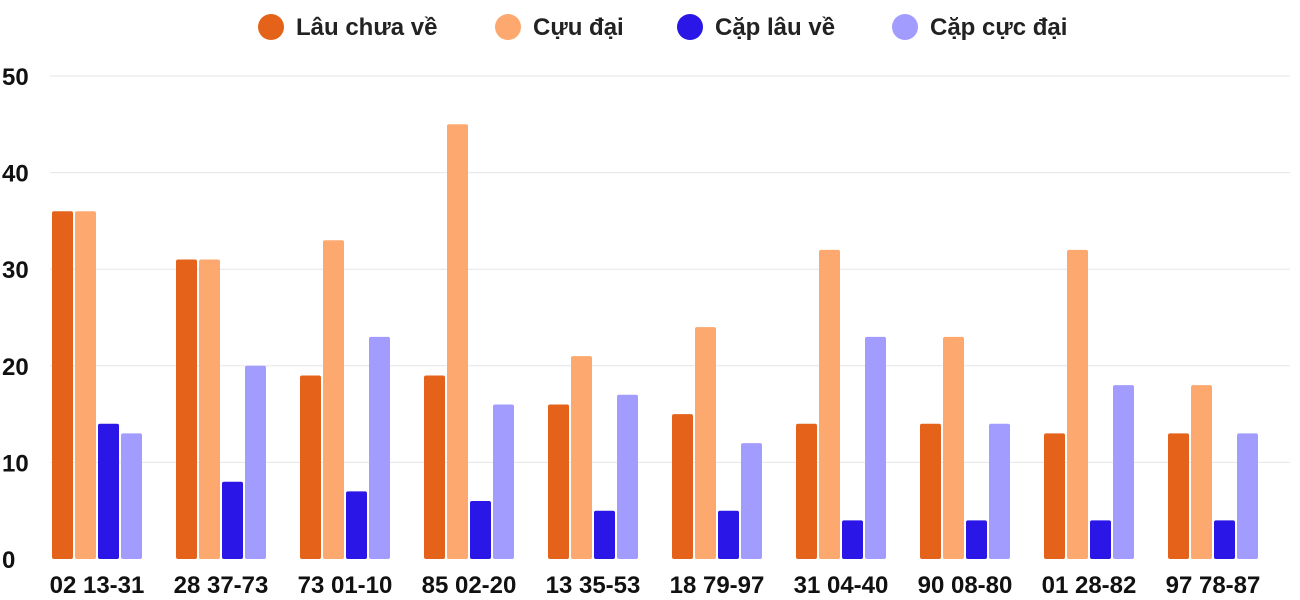  What do you see at coordinates (976, 539) in the screenshot?
I see `bar-3-8: Cặp lâu về — 90 08-80: 4` at bounding box center [976, 539].